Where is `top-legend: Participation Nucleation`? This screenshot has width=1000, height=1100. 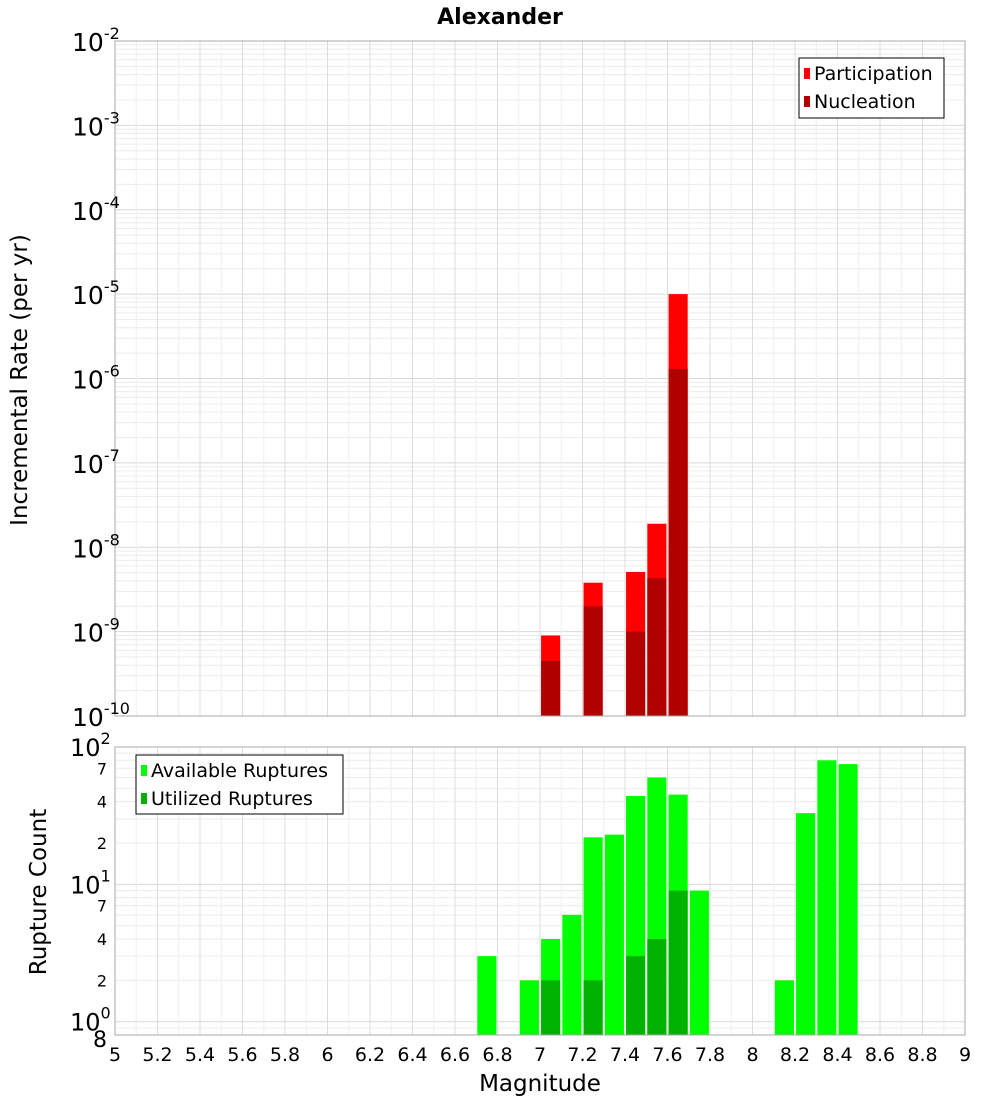 top-legend: Participation Nucleation is located at coordinates (871, 88).